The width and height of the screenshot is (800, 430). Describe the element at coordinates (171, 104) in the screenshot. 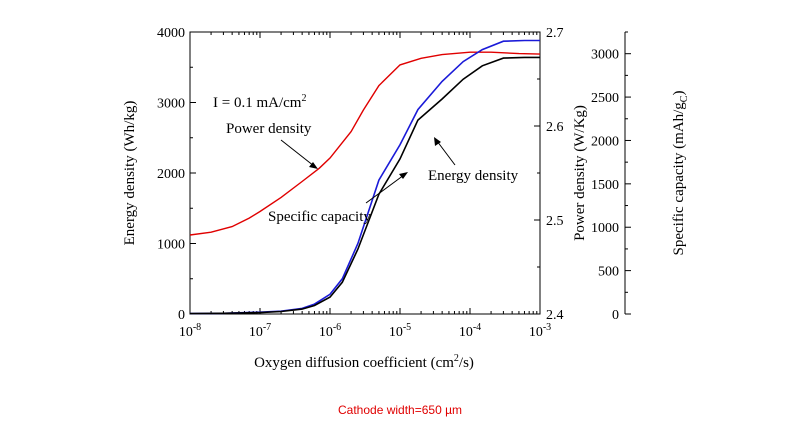

I see `energy-tick-label: 3000` at that location.